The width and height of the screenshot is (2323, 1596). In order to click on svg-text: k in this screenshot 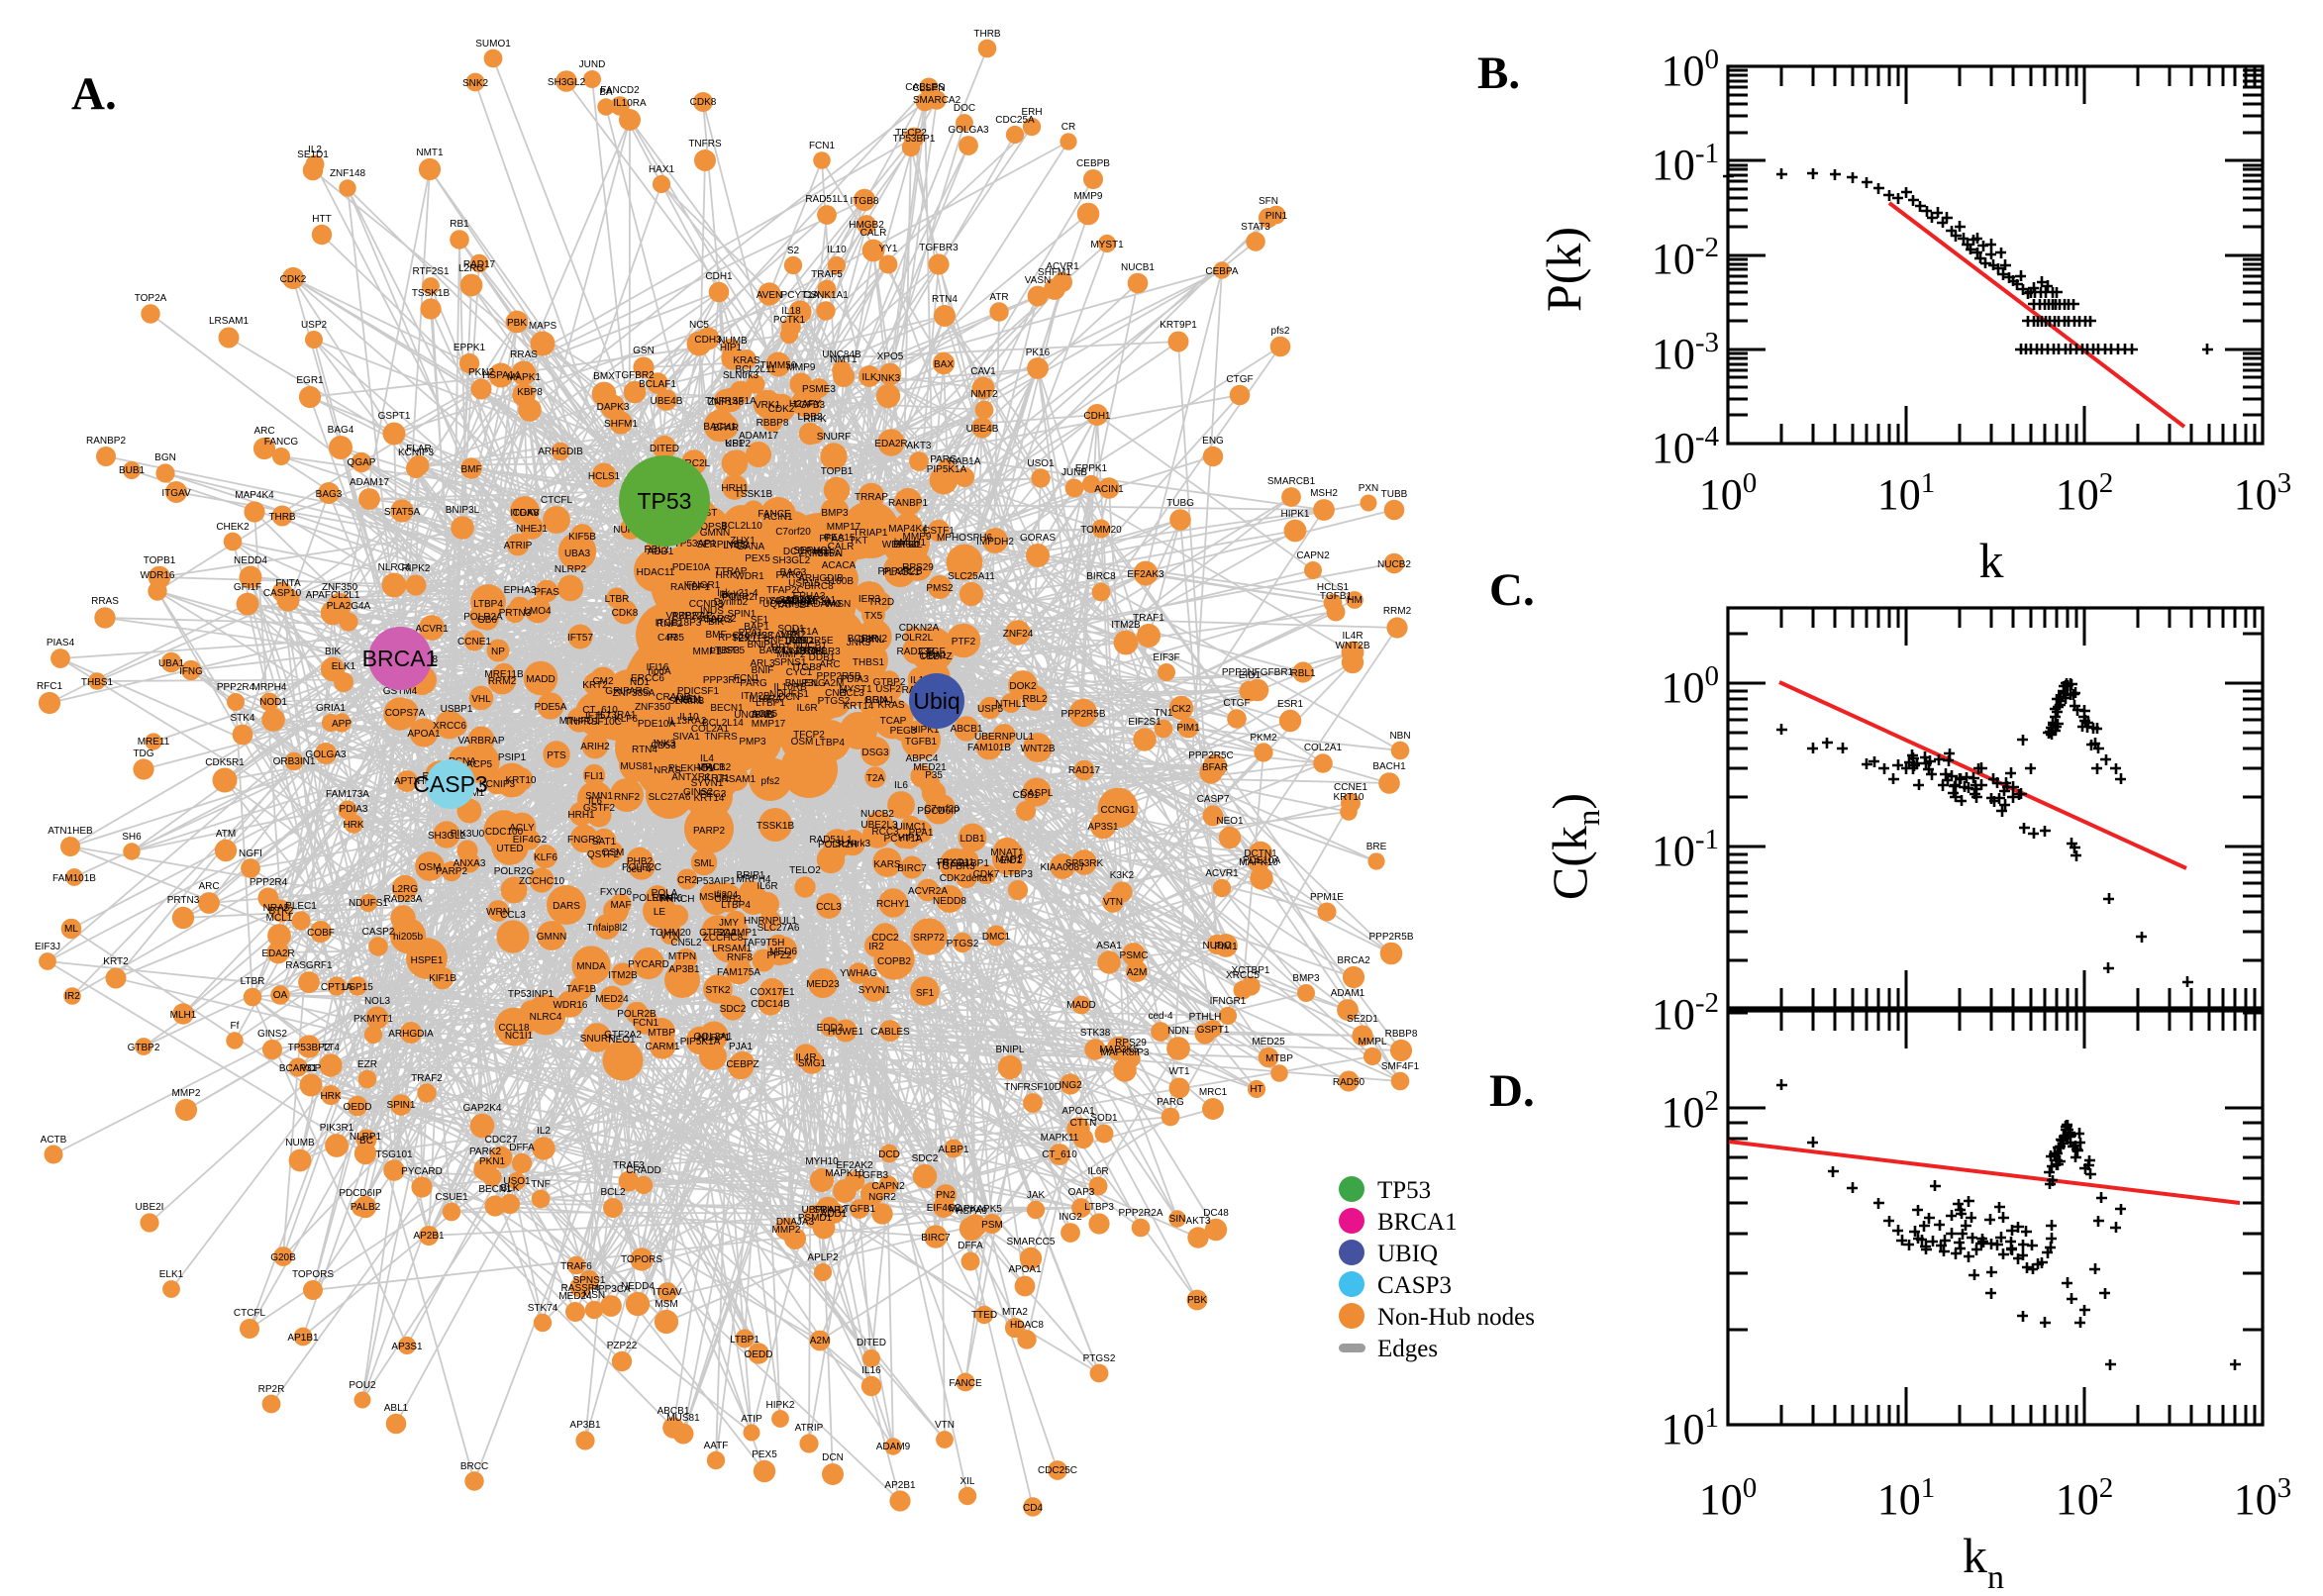, I will do `click(1991, 560)`.